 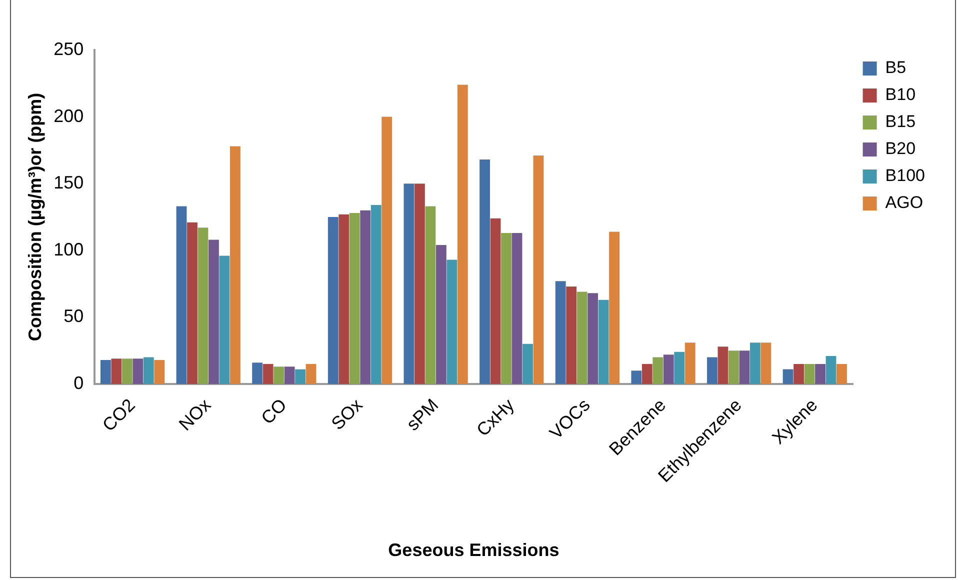 I want to click on y-tick-label: 0, so click(x=79, y=382).